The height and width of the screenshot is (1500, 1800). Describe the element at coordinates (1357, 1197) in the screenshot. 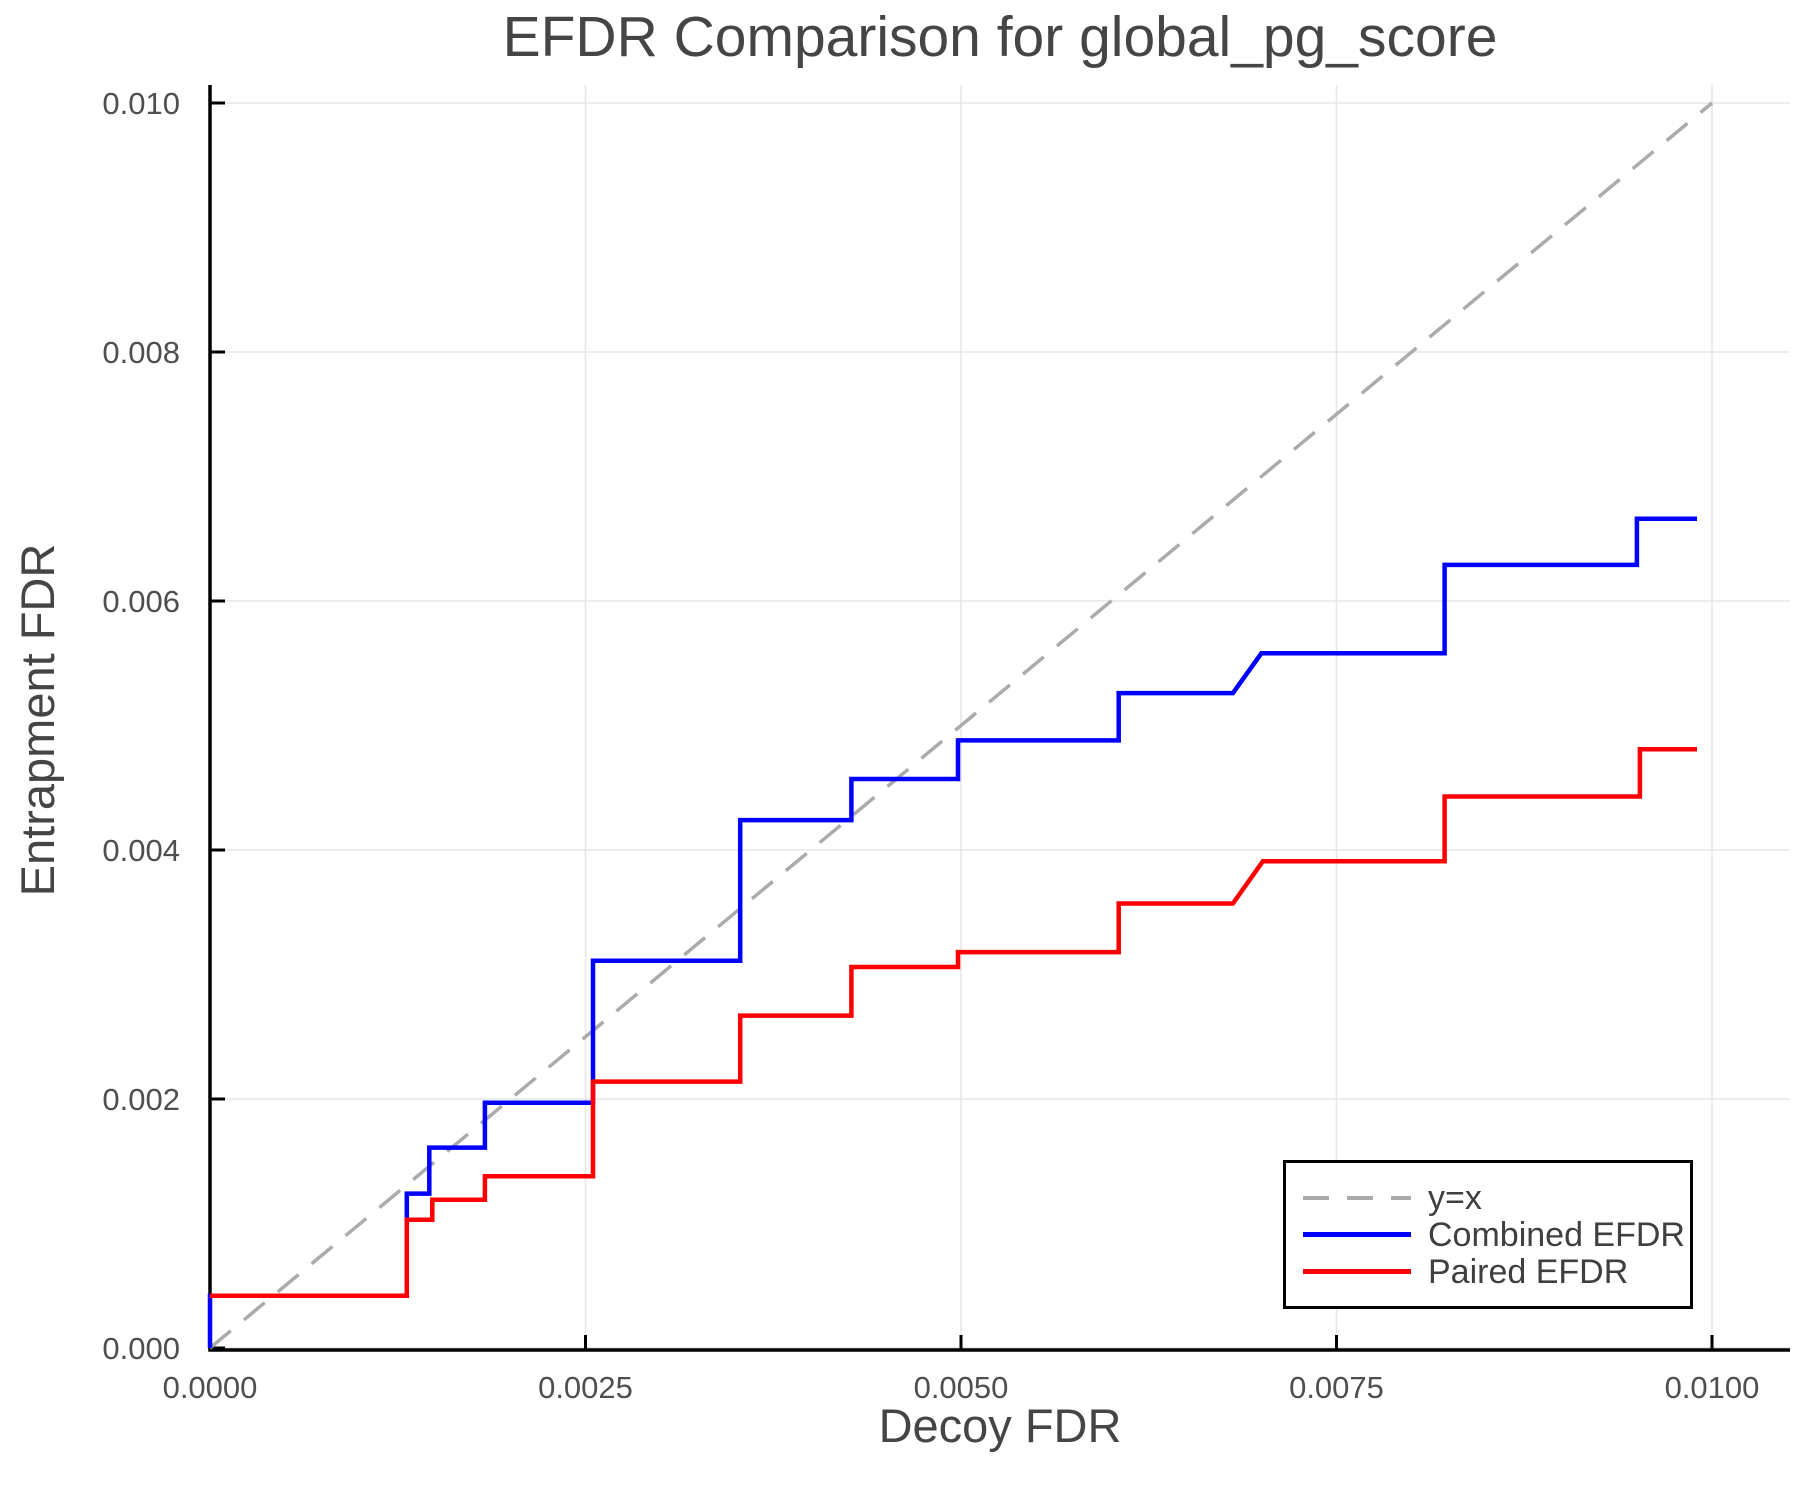

I see `dashed-line-sample-icon` at that location.